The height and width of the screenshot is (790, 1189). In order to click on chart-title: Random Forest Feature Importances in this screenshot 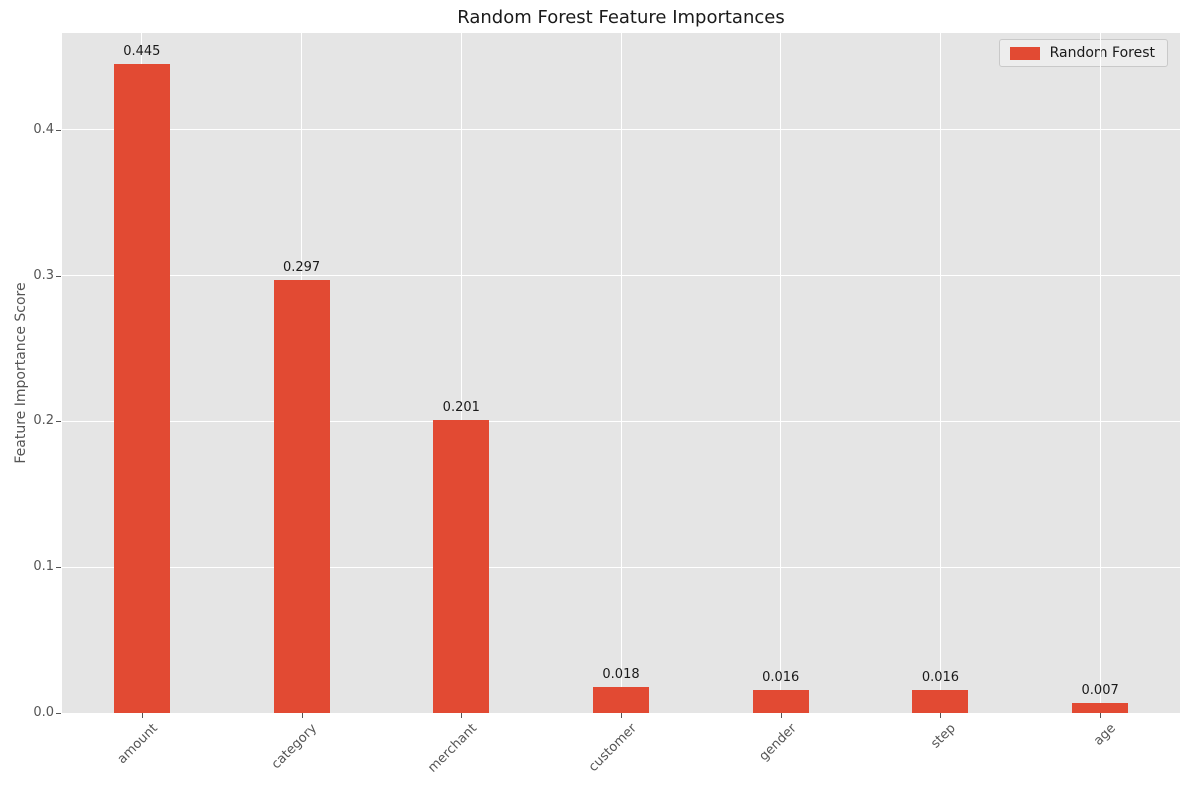, I will do `click(621, 17)`.